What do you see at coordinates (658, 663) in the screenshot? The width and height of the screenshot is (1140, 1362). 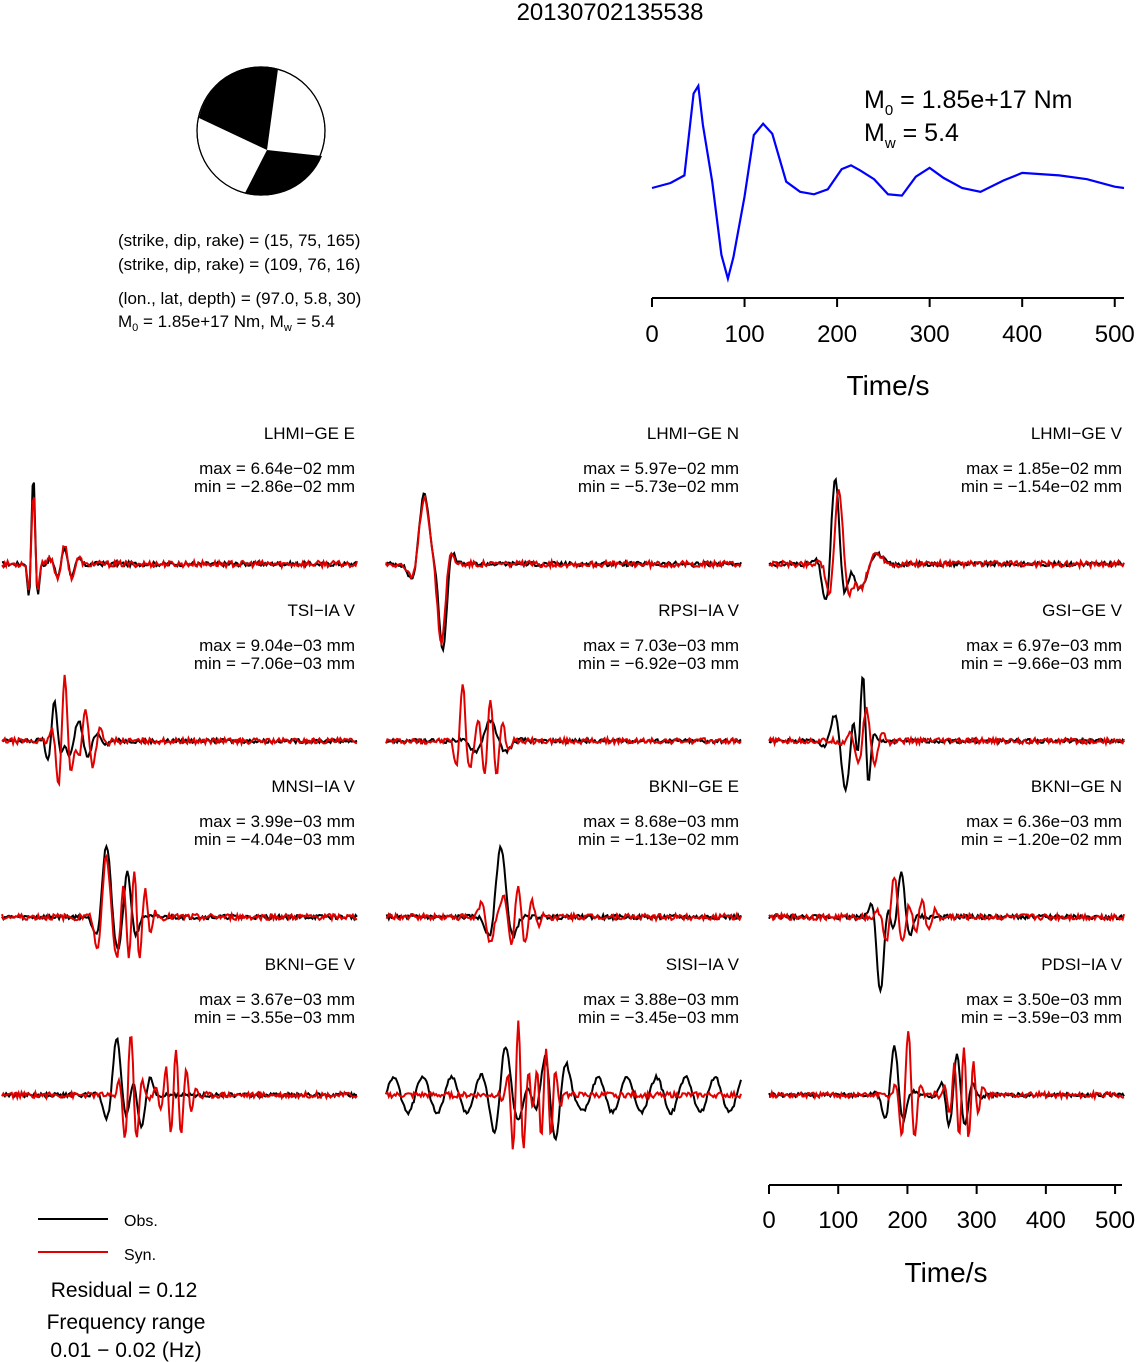 I see `station-min: min = −6.92e−03 mm` at bounding box center [658, 663].